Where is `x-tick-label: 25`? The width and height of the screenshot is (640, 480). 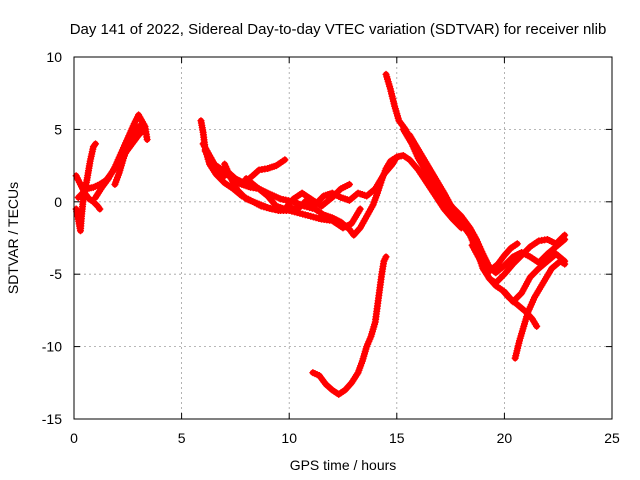
x-tick-label: 25 is located at coordinates (612, 438).